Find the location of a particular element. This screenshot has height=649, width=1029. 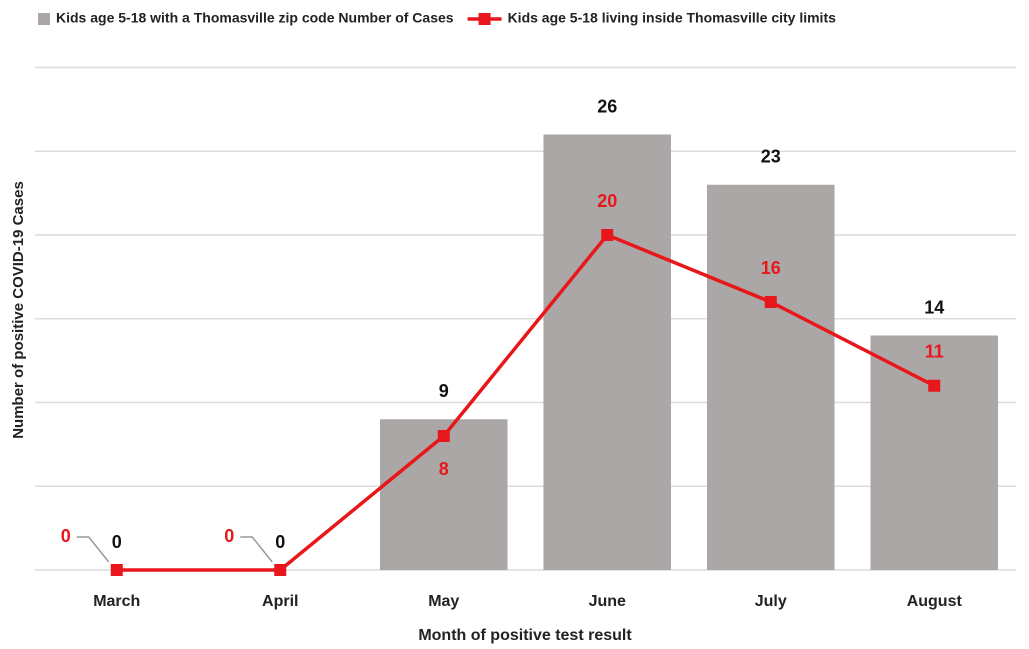

x-tick-label: August is located at coordinates (935, 601).